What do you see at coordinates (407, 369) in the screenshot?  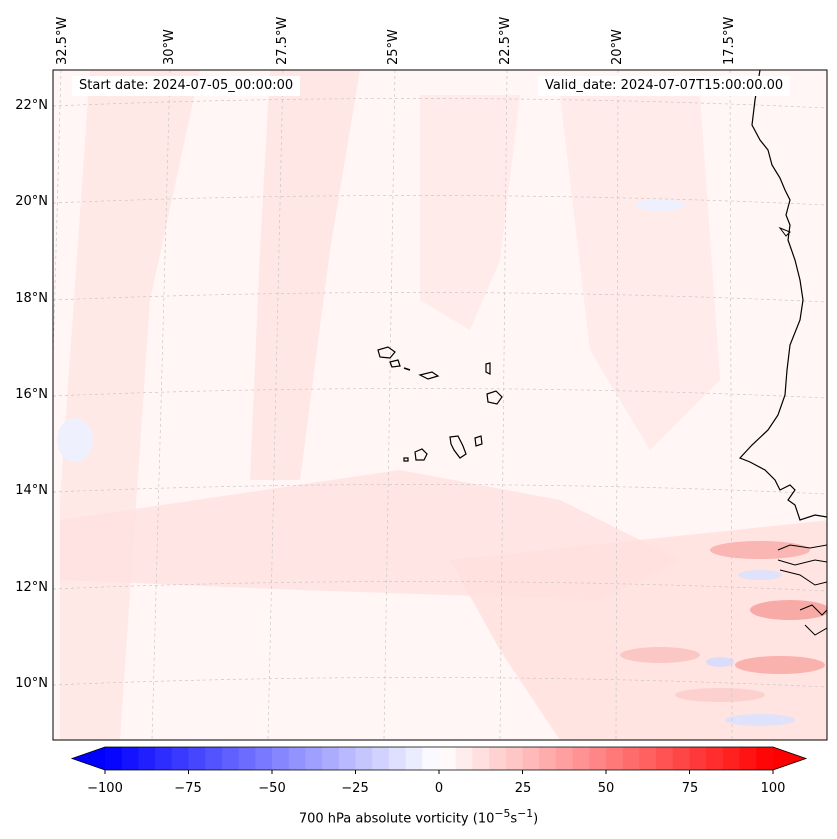 I see `island-santa-luzia` at bounding box center [407, 369].